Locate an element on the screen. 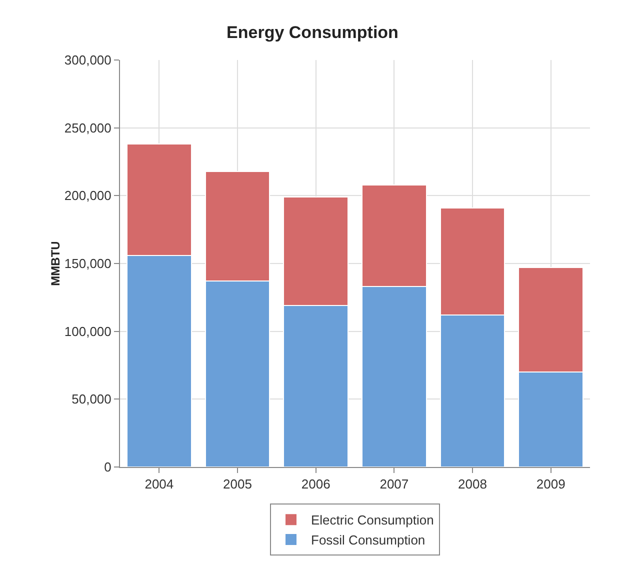 The image size is (625, 577). x-tick-label: 2006 is located at coordinates (315, 484).